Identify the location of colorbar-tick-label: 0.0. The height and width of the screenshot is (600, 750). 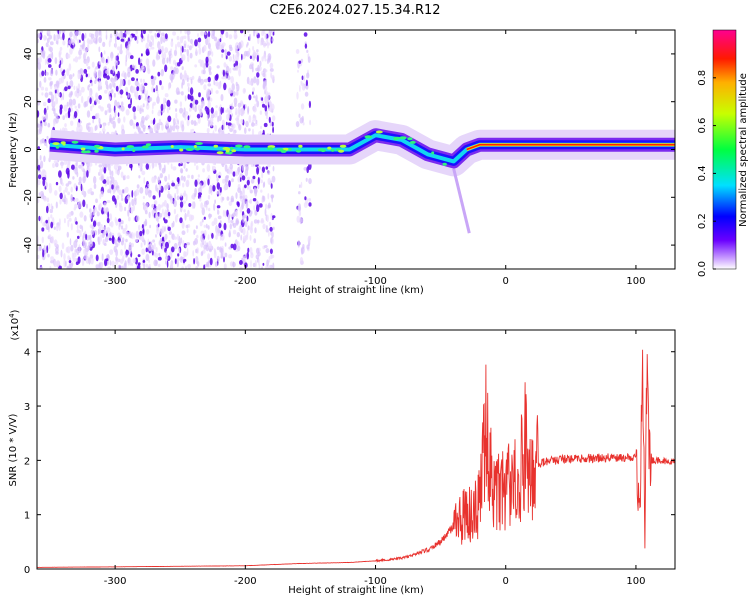
(702, 269).